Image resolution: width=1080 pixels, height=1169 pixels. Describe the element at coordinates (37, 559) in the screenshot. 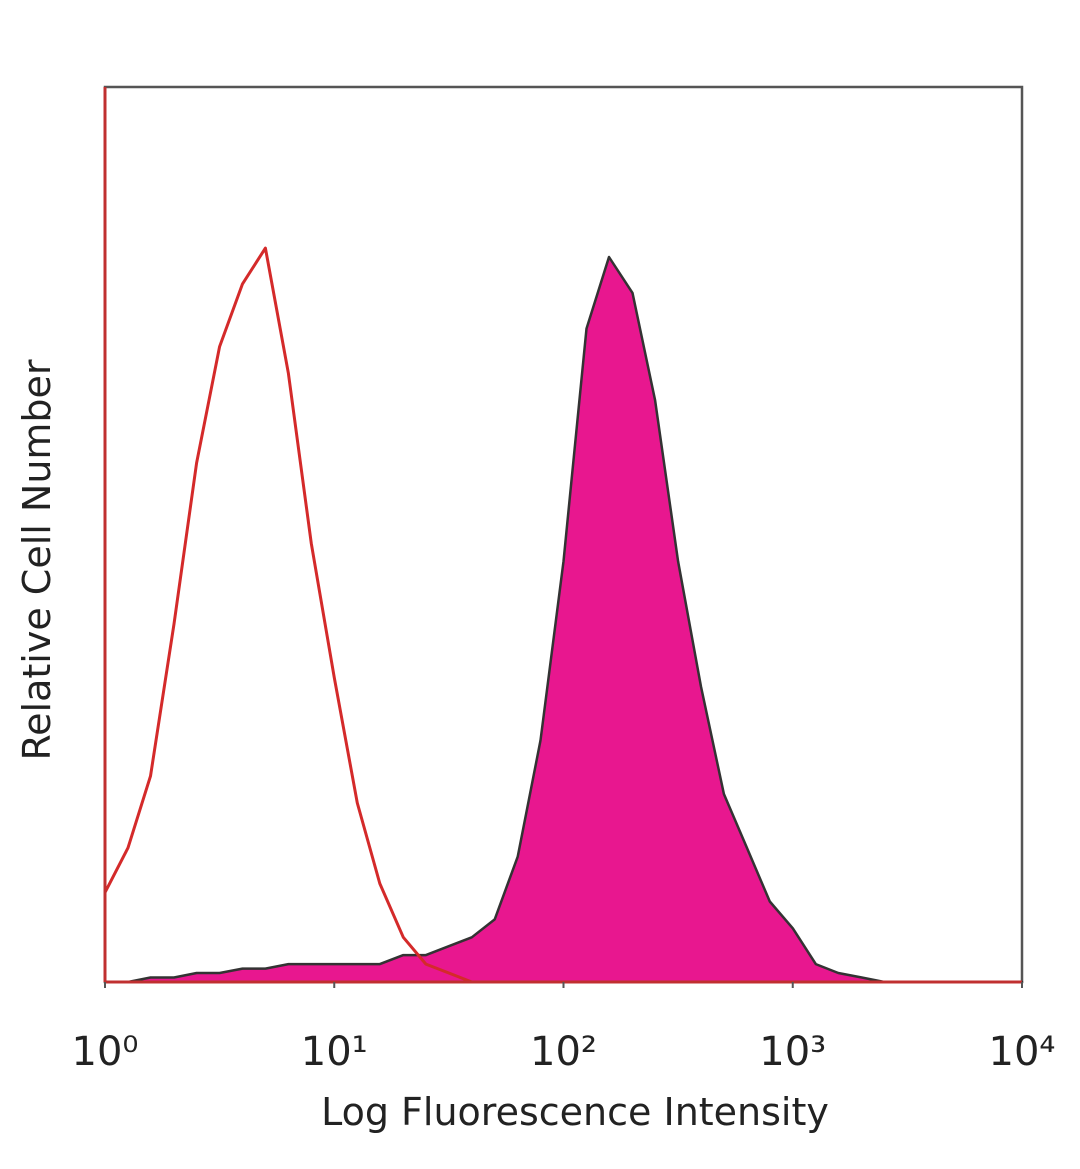

I see `y-axis-label: Relative Cell Number` at that location.